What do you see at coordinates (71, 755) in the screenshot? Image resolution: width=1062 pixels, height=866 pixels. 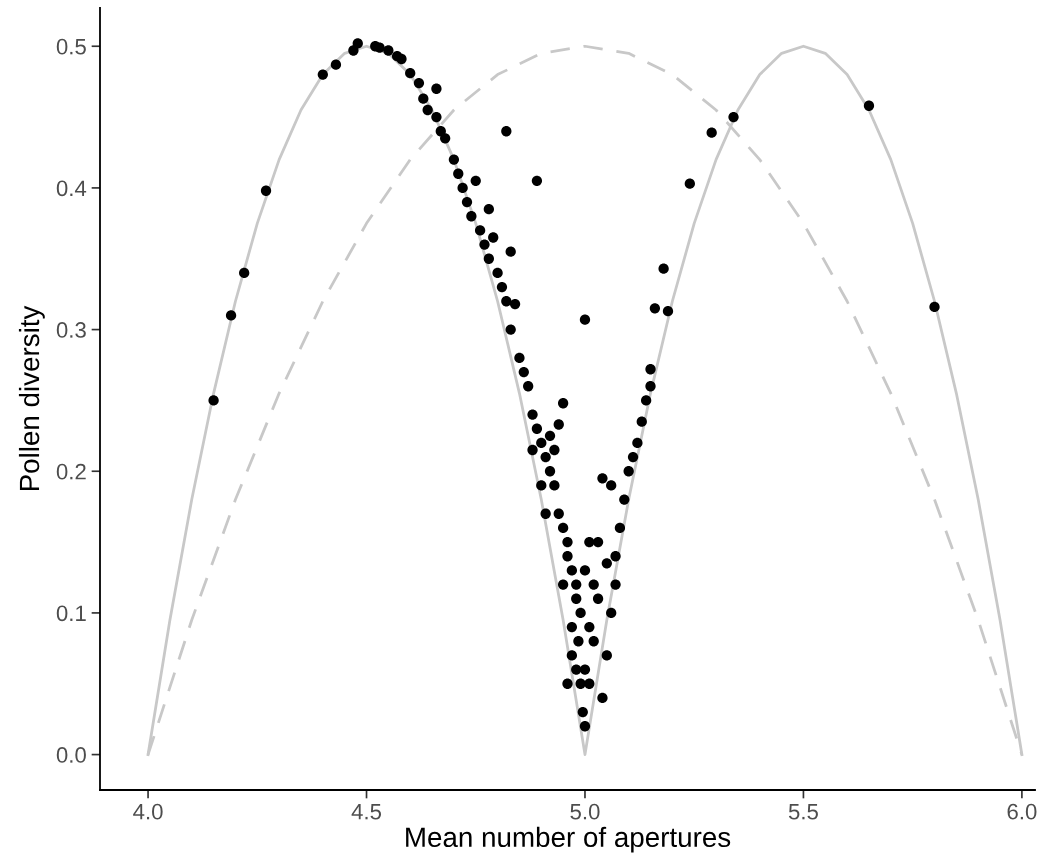 I see `y-tick-label: 0.0` at bounding box center [71, 755].